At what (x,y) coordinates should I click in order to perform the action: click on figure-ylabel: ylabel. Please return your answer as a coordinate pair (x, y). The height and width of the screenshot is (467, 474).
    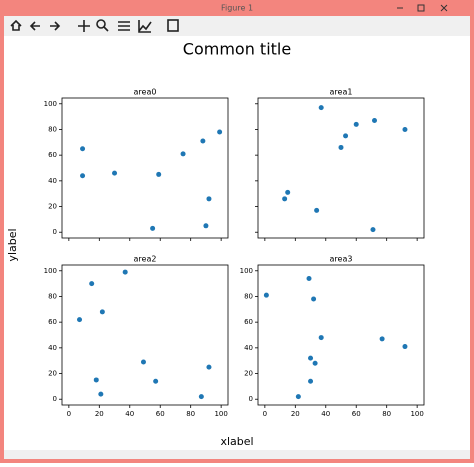
    Looking at the image, I should click on (12, 244).